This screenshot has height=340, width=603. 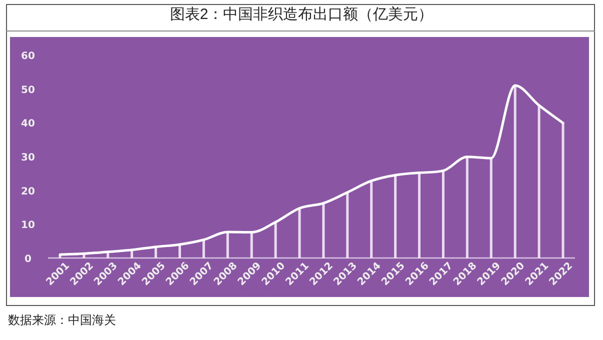 What do you see at coordinates (28, 259) in the screenshot?
I see `y-tick-label: 0` at bounding box center [28, 259].